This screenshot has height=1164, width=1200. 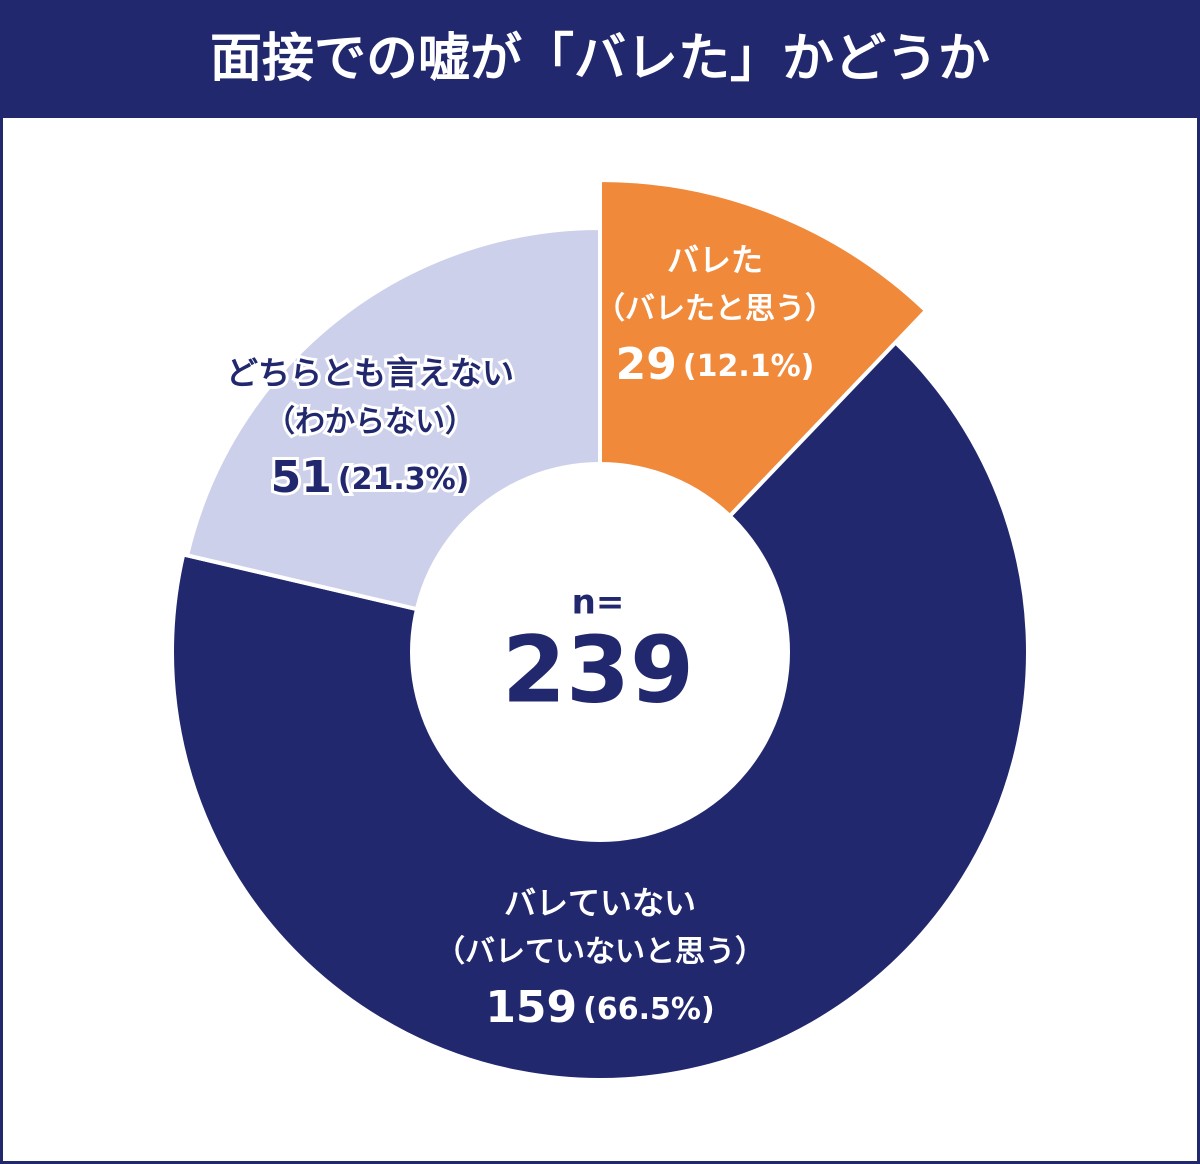 I want to click on slice-percent: (66.5%), so click(x=649, y=1009).